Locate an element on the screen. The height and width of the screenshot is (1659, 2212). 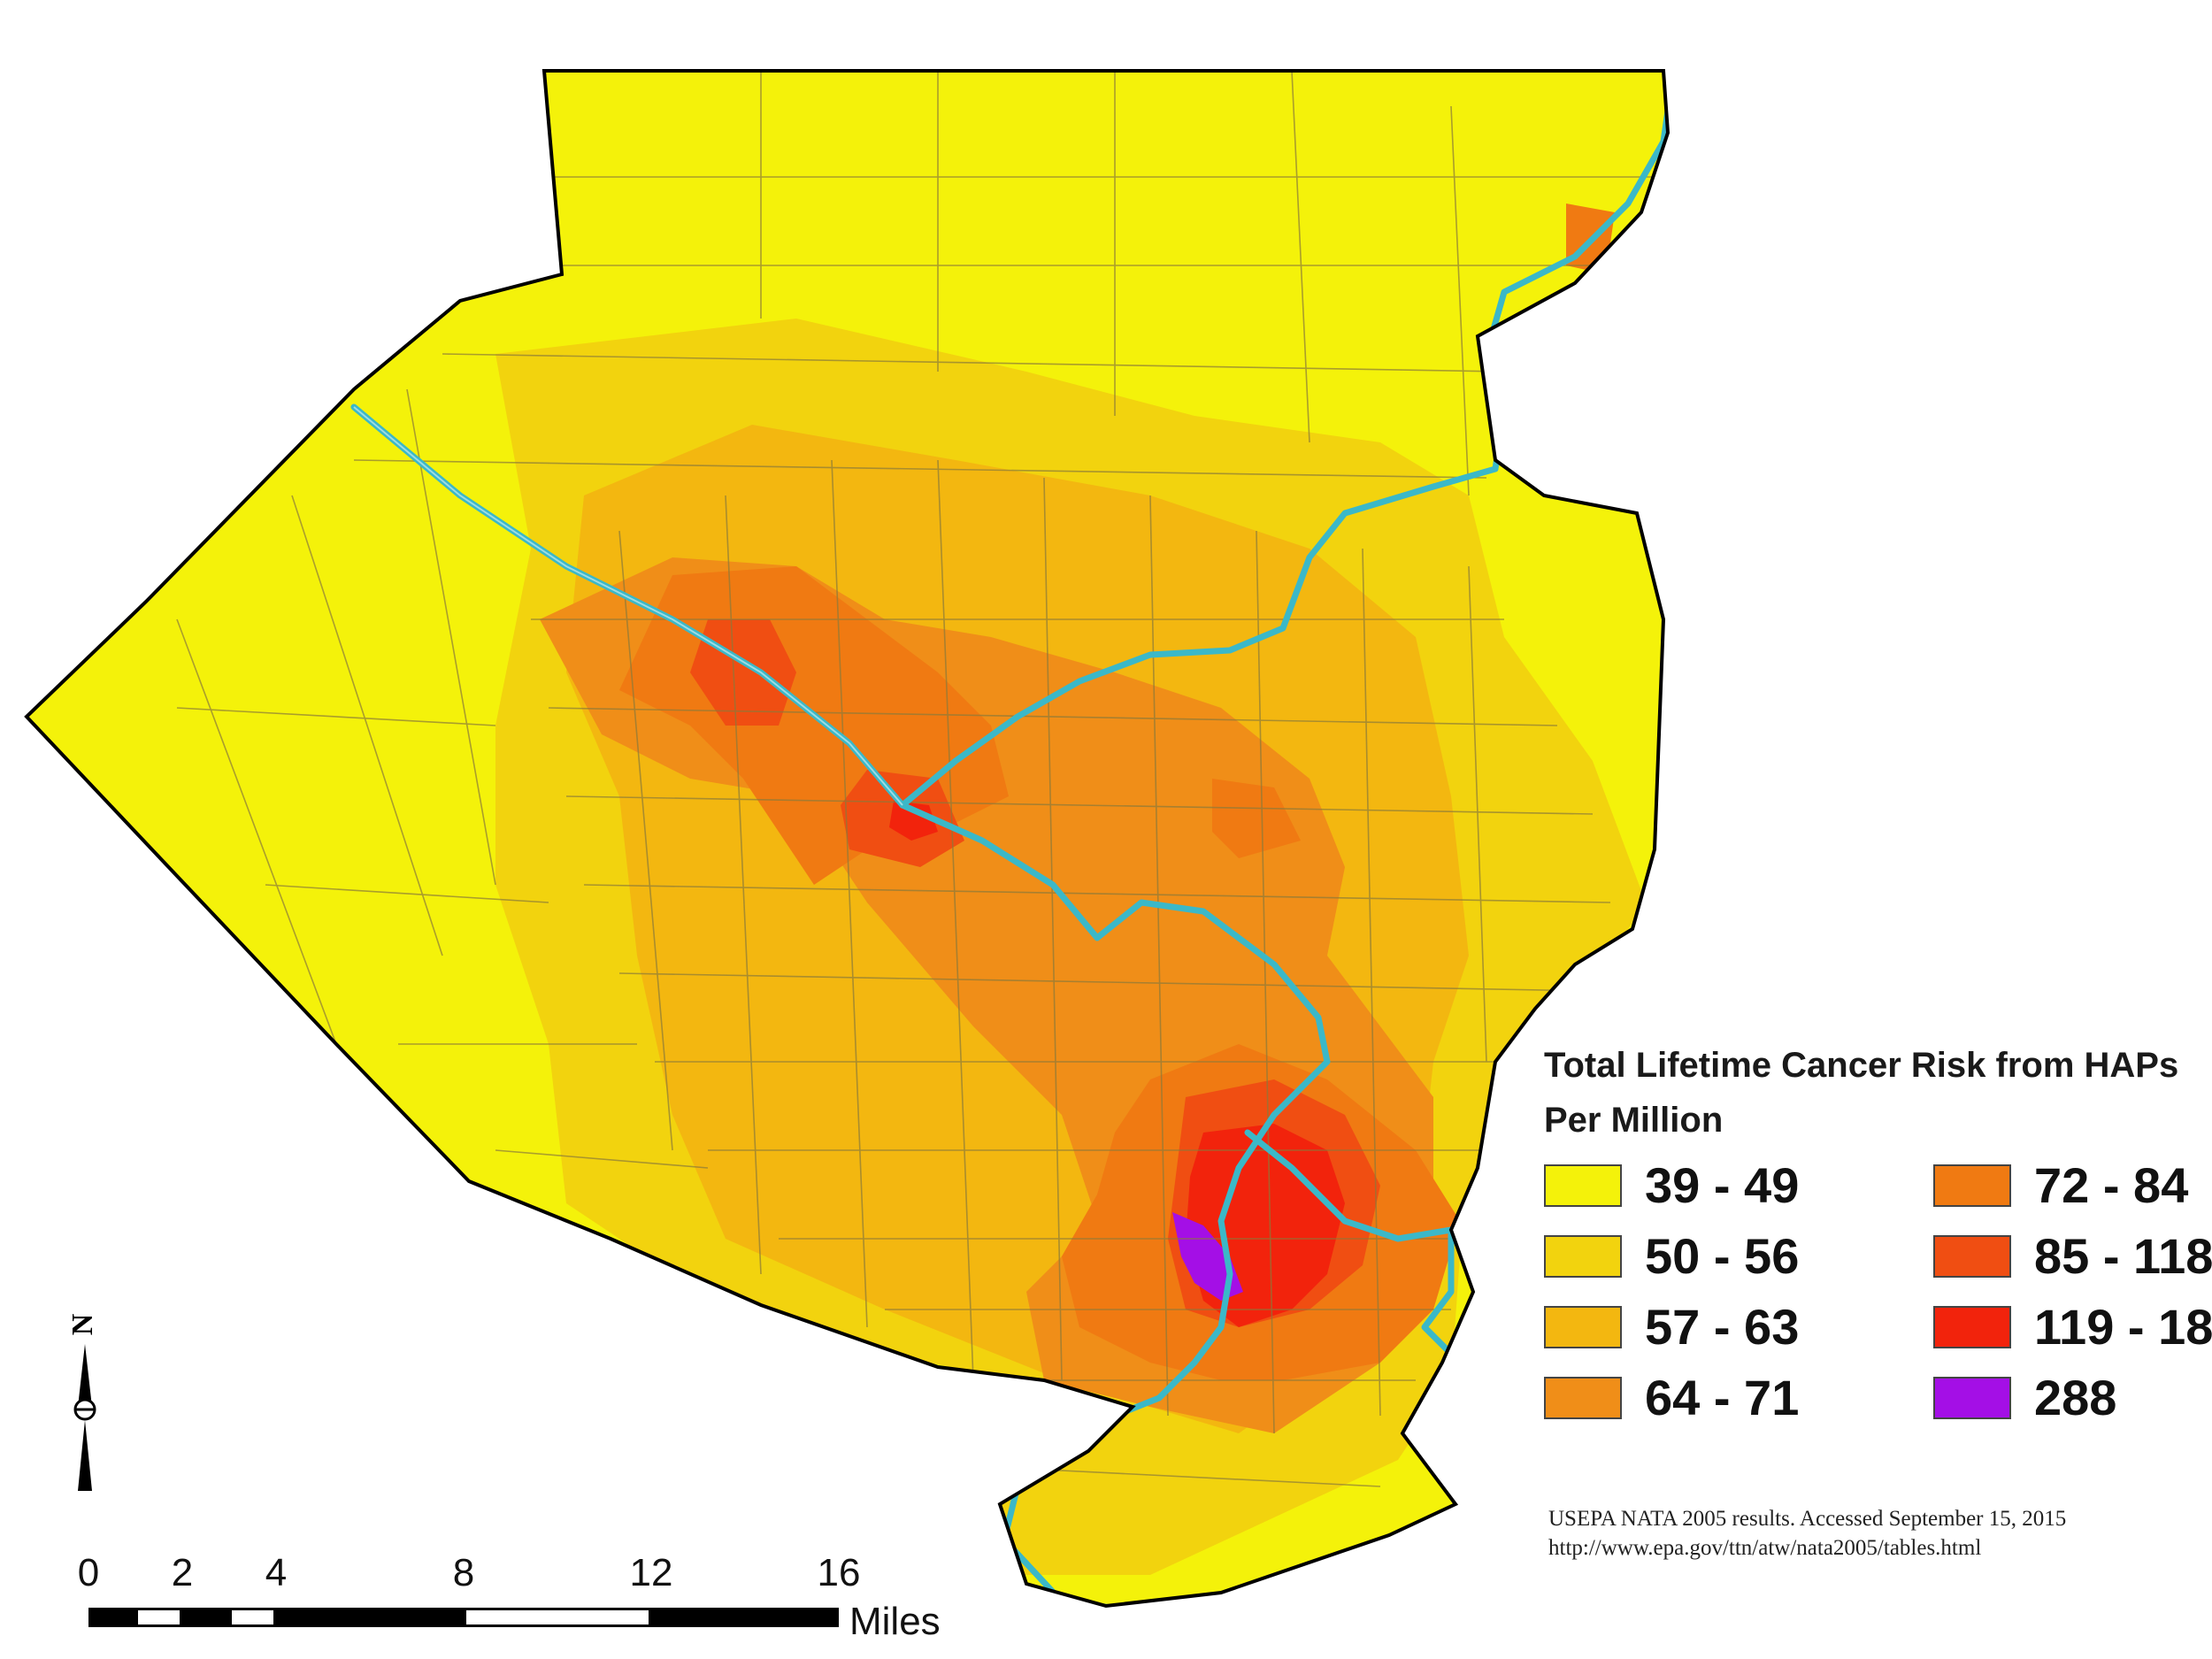
legend-label: 119 - 184 is located at coordinates (2123, 1327).